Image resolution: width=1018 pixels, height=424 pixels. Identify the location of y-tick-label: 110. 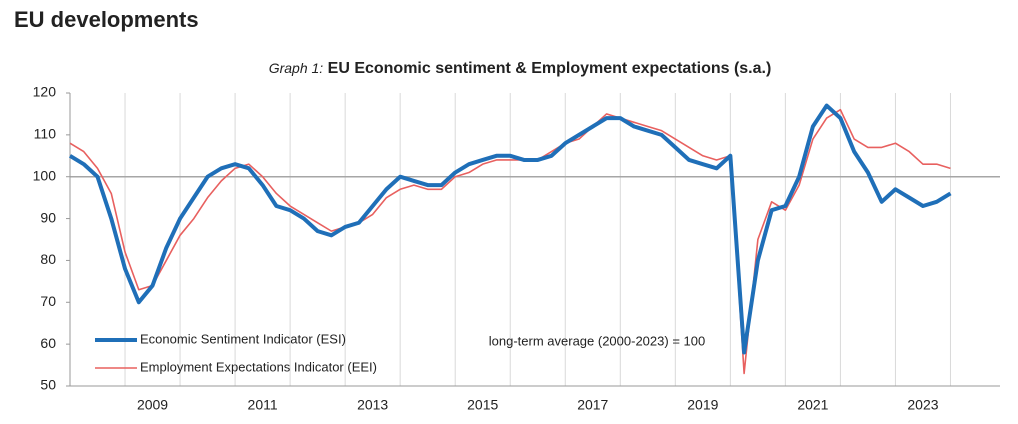
(45, 134).